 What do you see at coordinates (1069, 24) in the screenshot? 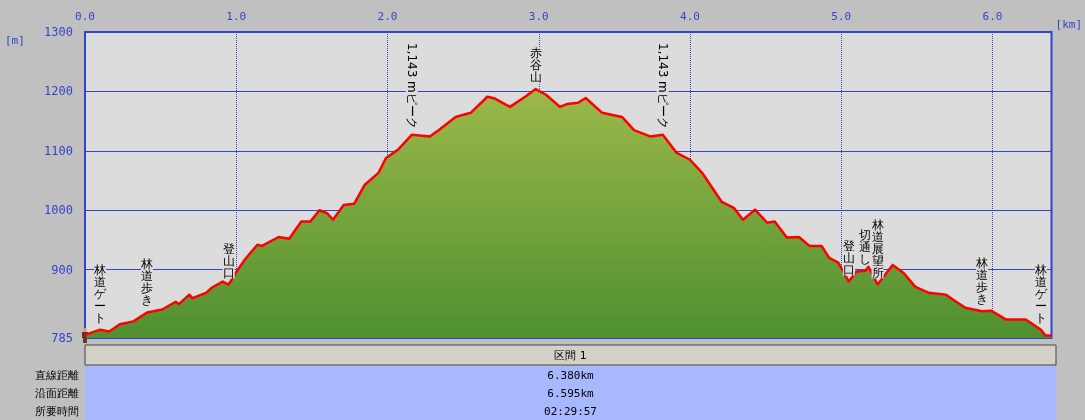
I see `x-axis-title: [km]` at bounding box center [1069, 24].